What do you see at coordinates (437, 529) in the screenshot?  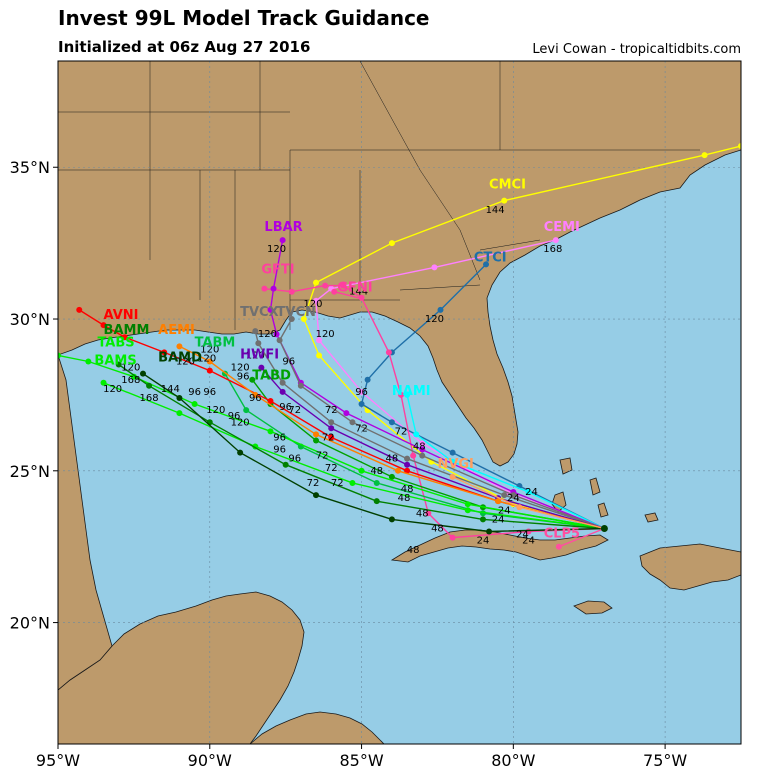 I see `forecast-hour-label: 48` at bounding box center [437, 529].